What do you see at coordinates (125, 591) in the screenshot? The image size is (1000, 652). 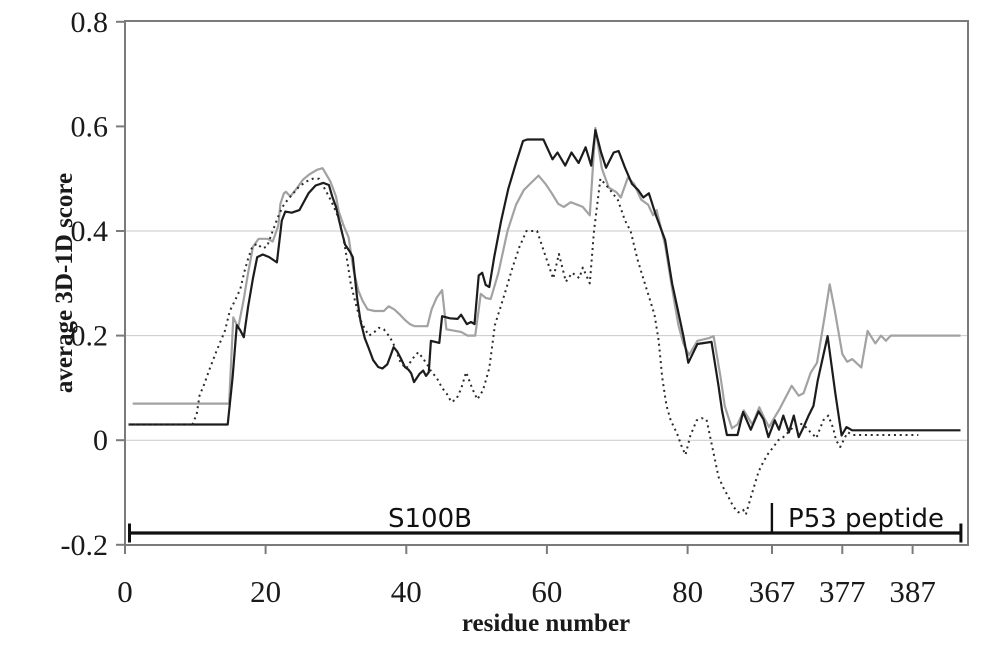 I see `x-tick-label: 0` at bounding box center [125, 591].